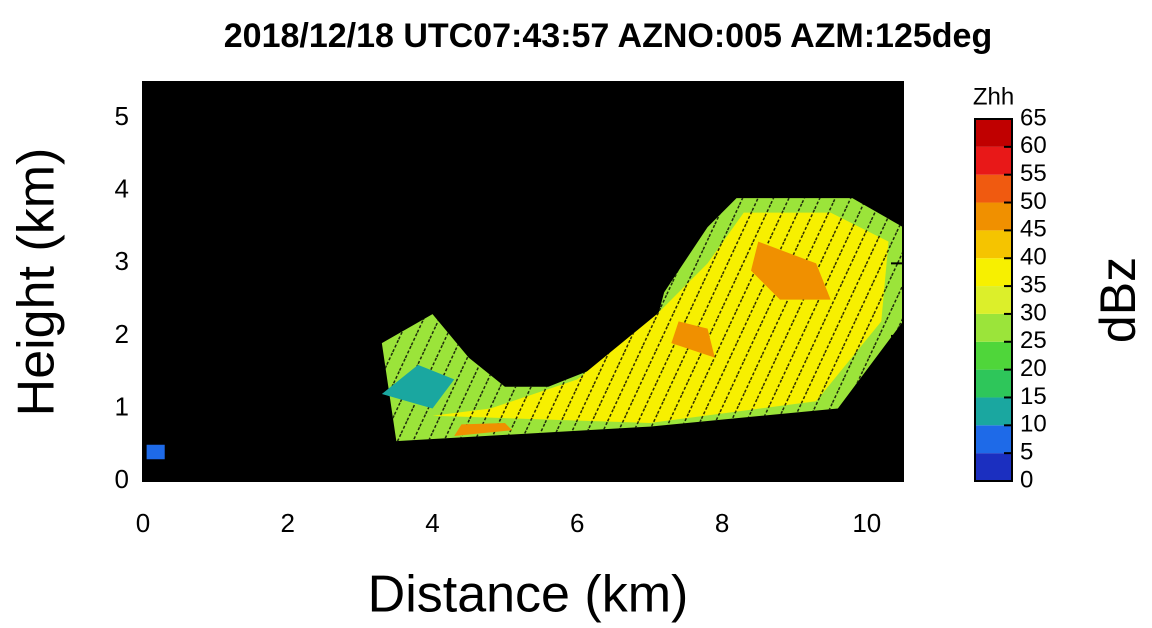 This screenshot has height=628, width=1152. I want to click on colorbar-tick-label: 45, so click(1033, 229).